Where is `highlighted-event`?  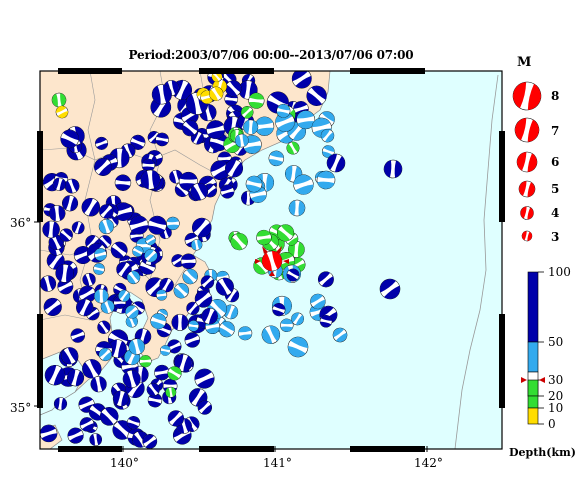
highlighted-event is located at coordinates (272, 261).